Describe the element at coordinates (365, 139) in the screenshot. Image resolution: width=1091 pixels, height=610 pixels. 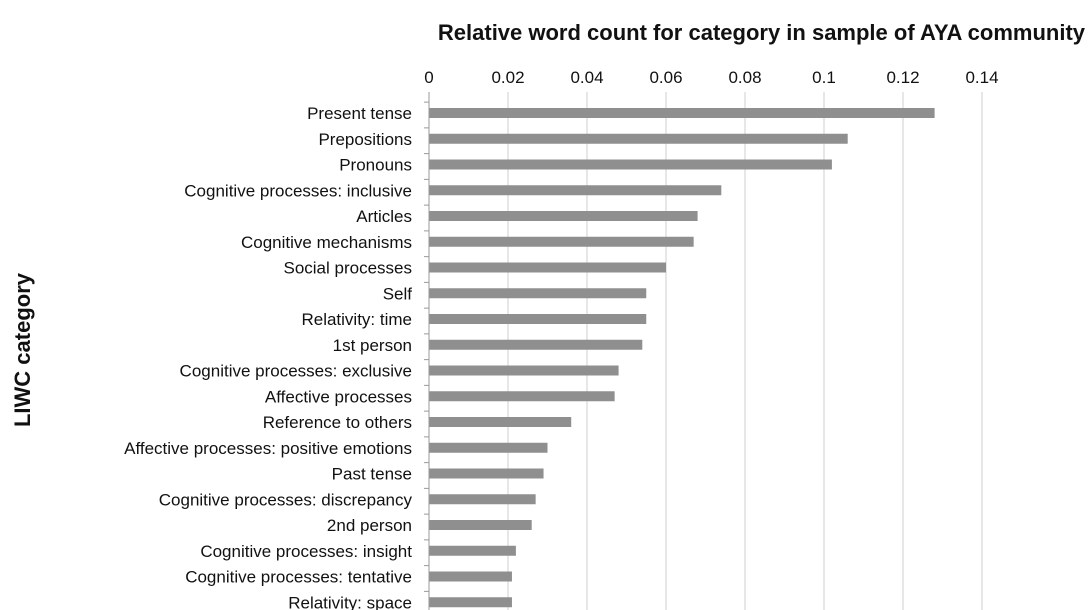
I see `category-label: Prepositions` at that location.